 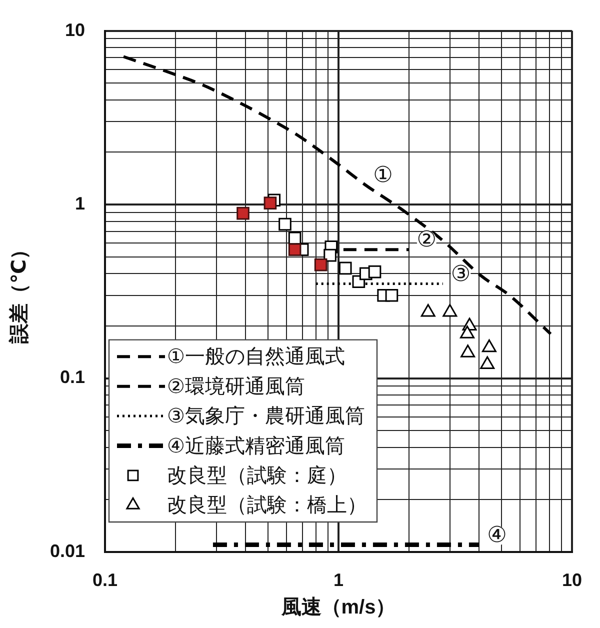 I want to click on x-tick-label: 1, so click(x=338, y=580).